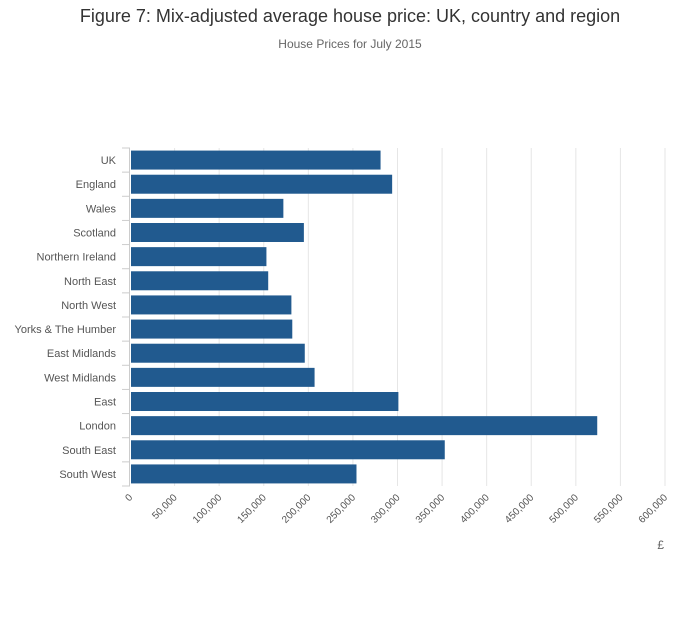 The width and height of the screenshot is (700, 635). I want to click on x-tick-label: 550,000, so click(609, 509).